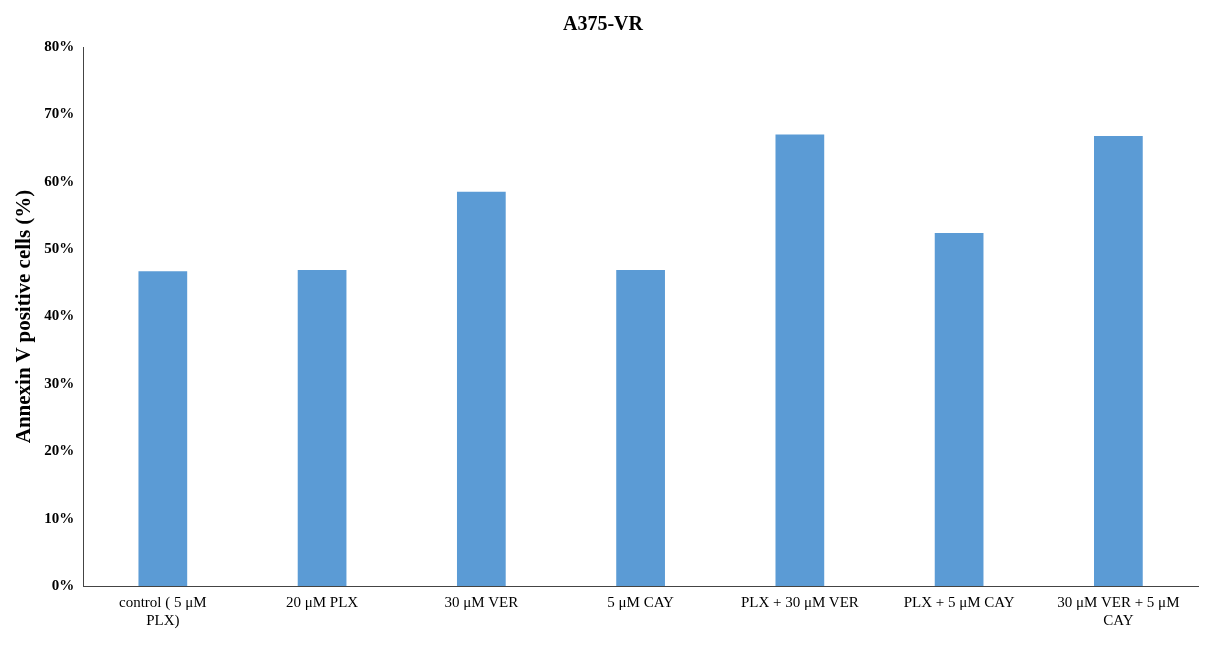 This screenshot has width=1230, height=650. I want to click on y-tick-label: 80%, so click(59, 45).